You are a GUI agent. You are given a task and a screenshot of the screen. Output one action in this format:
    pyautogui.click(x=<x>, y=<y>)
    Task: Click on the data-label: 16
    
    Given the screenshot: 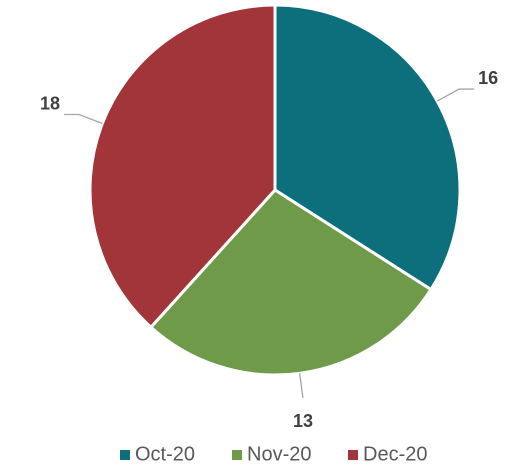 What is the action you would take?
    pyautogui.click(x=488, y=78)
    